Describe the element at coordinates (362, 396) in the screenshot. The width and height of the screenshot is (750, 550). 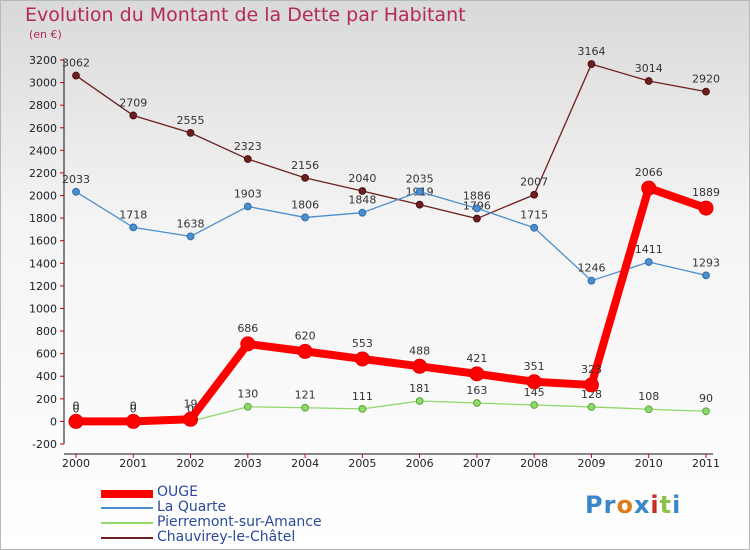
I see `data-label: 111` at that location.